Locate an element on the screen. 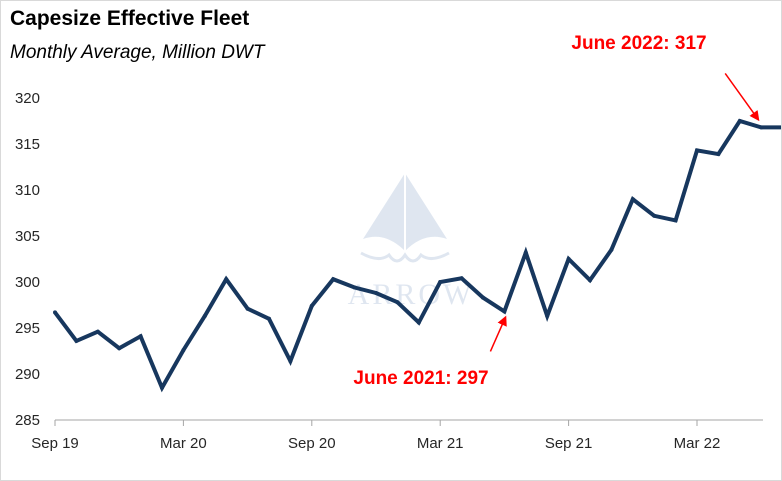 This screenshot has width=782, height=481. x-tick-label: Sep 19 is located at coordinates (55, 443).